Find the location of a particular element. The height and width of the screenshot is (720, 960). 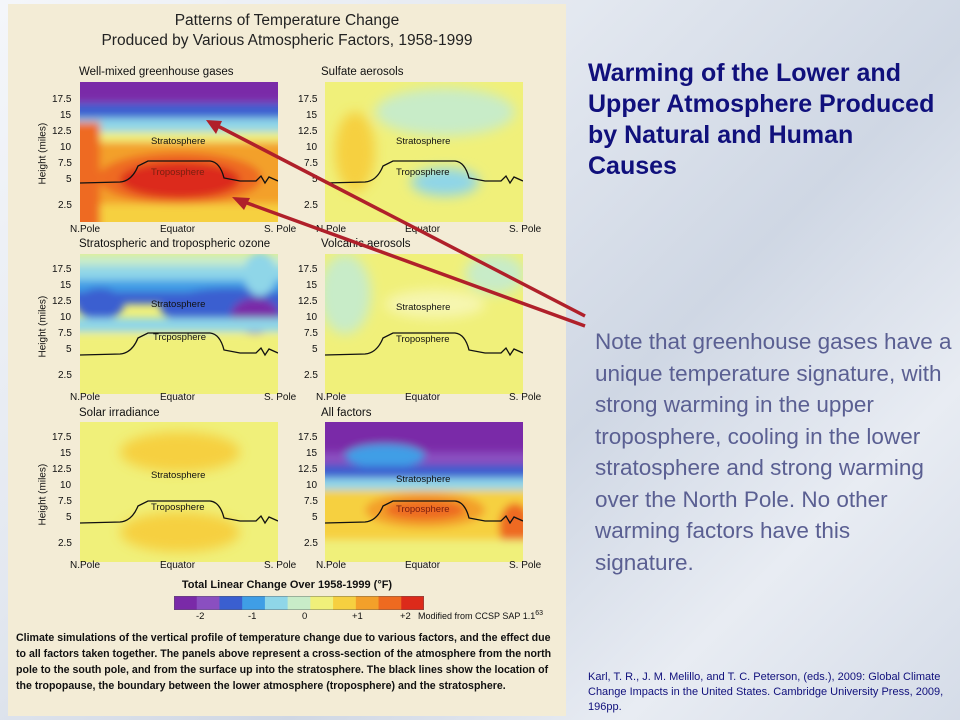

ozone-stratosphere-label: Stratosphere is located at coordinates (178, 304).